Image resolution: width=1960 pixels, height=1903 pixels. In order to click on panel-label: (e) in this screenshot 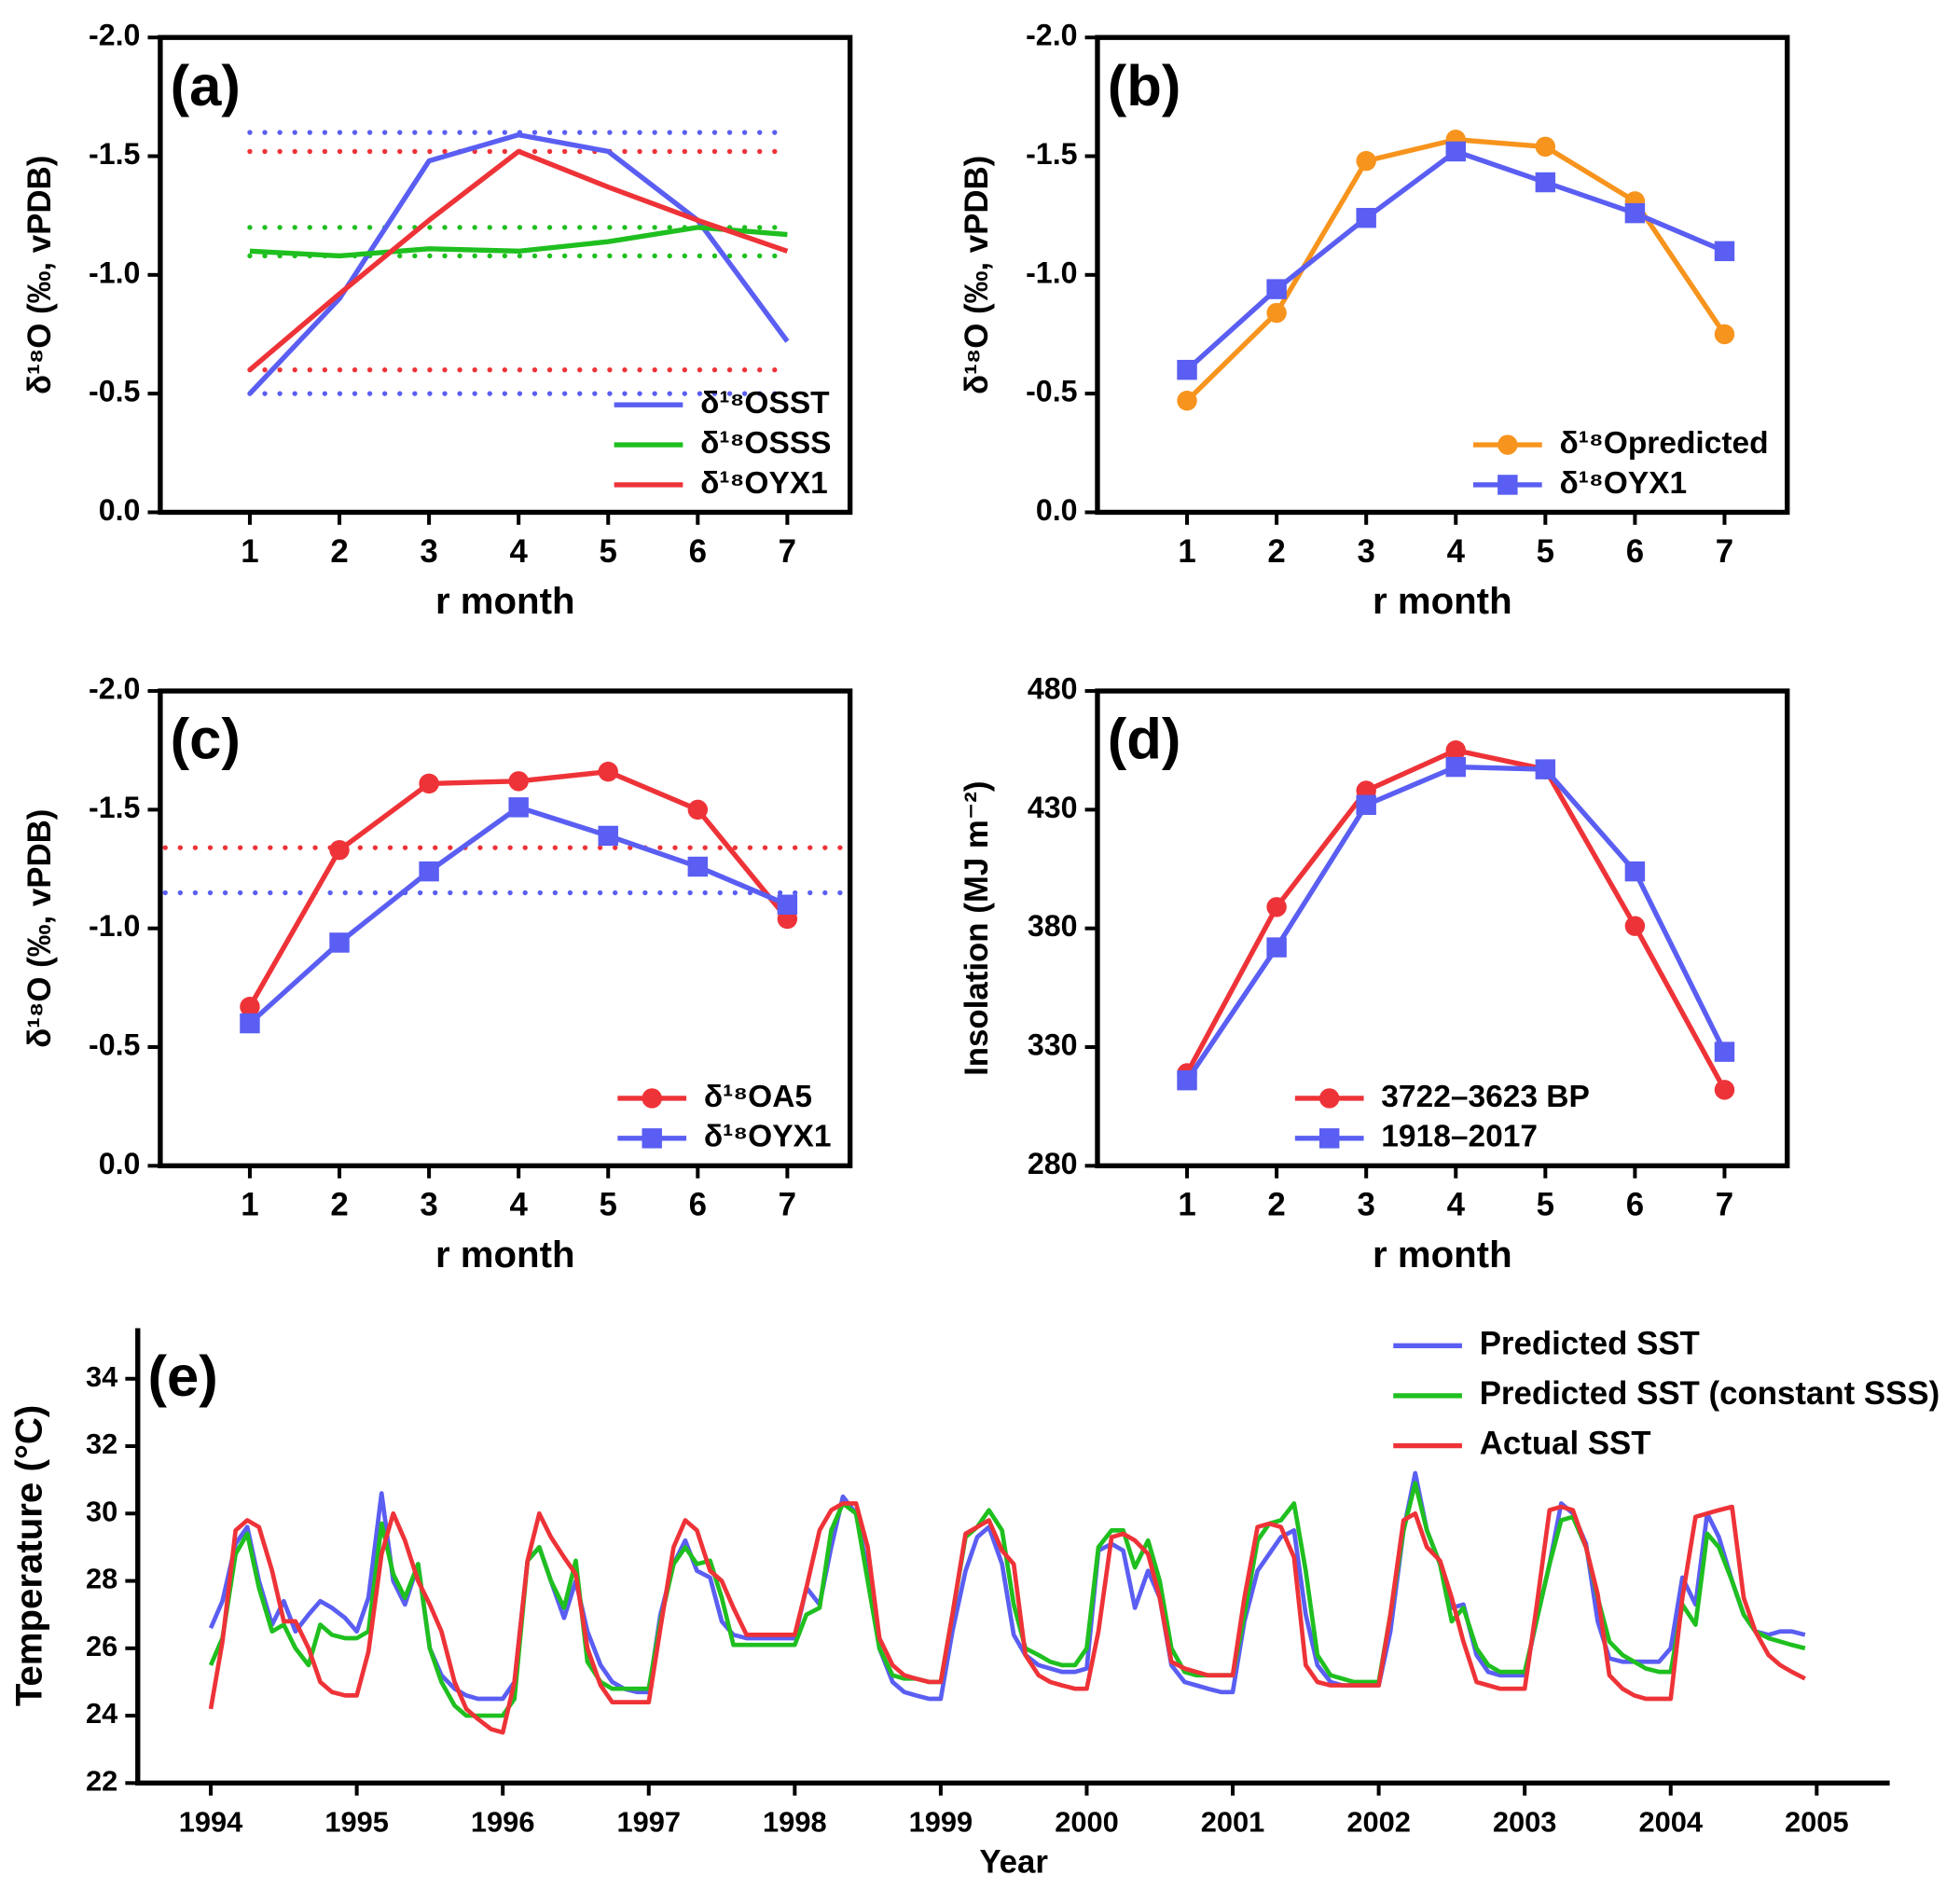, I will do `click(182, 1377)`.